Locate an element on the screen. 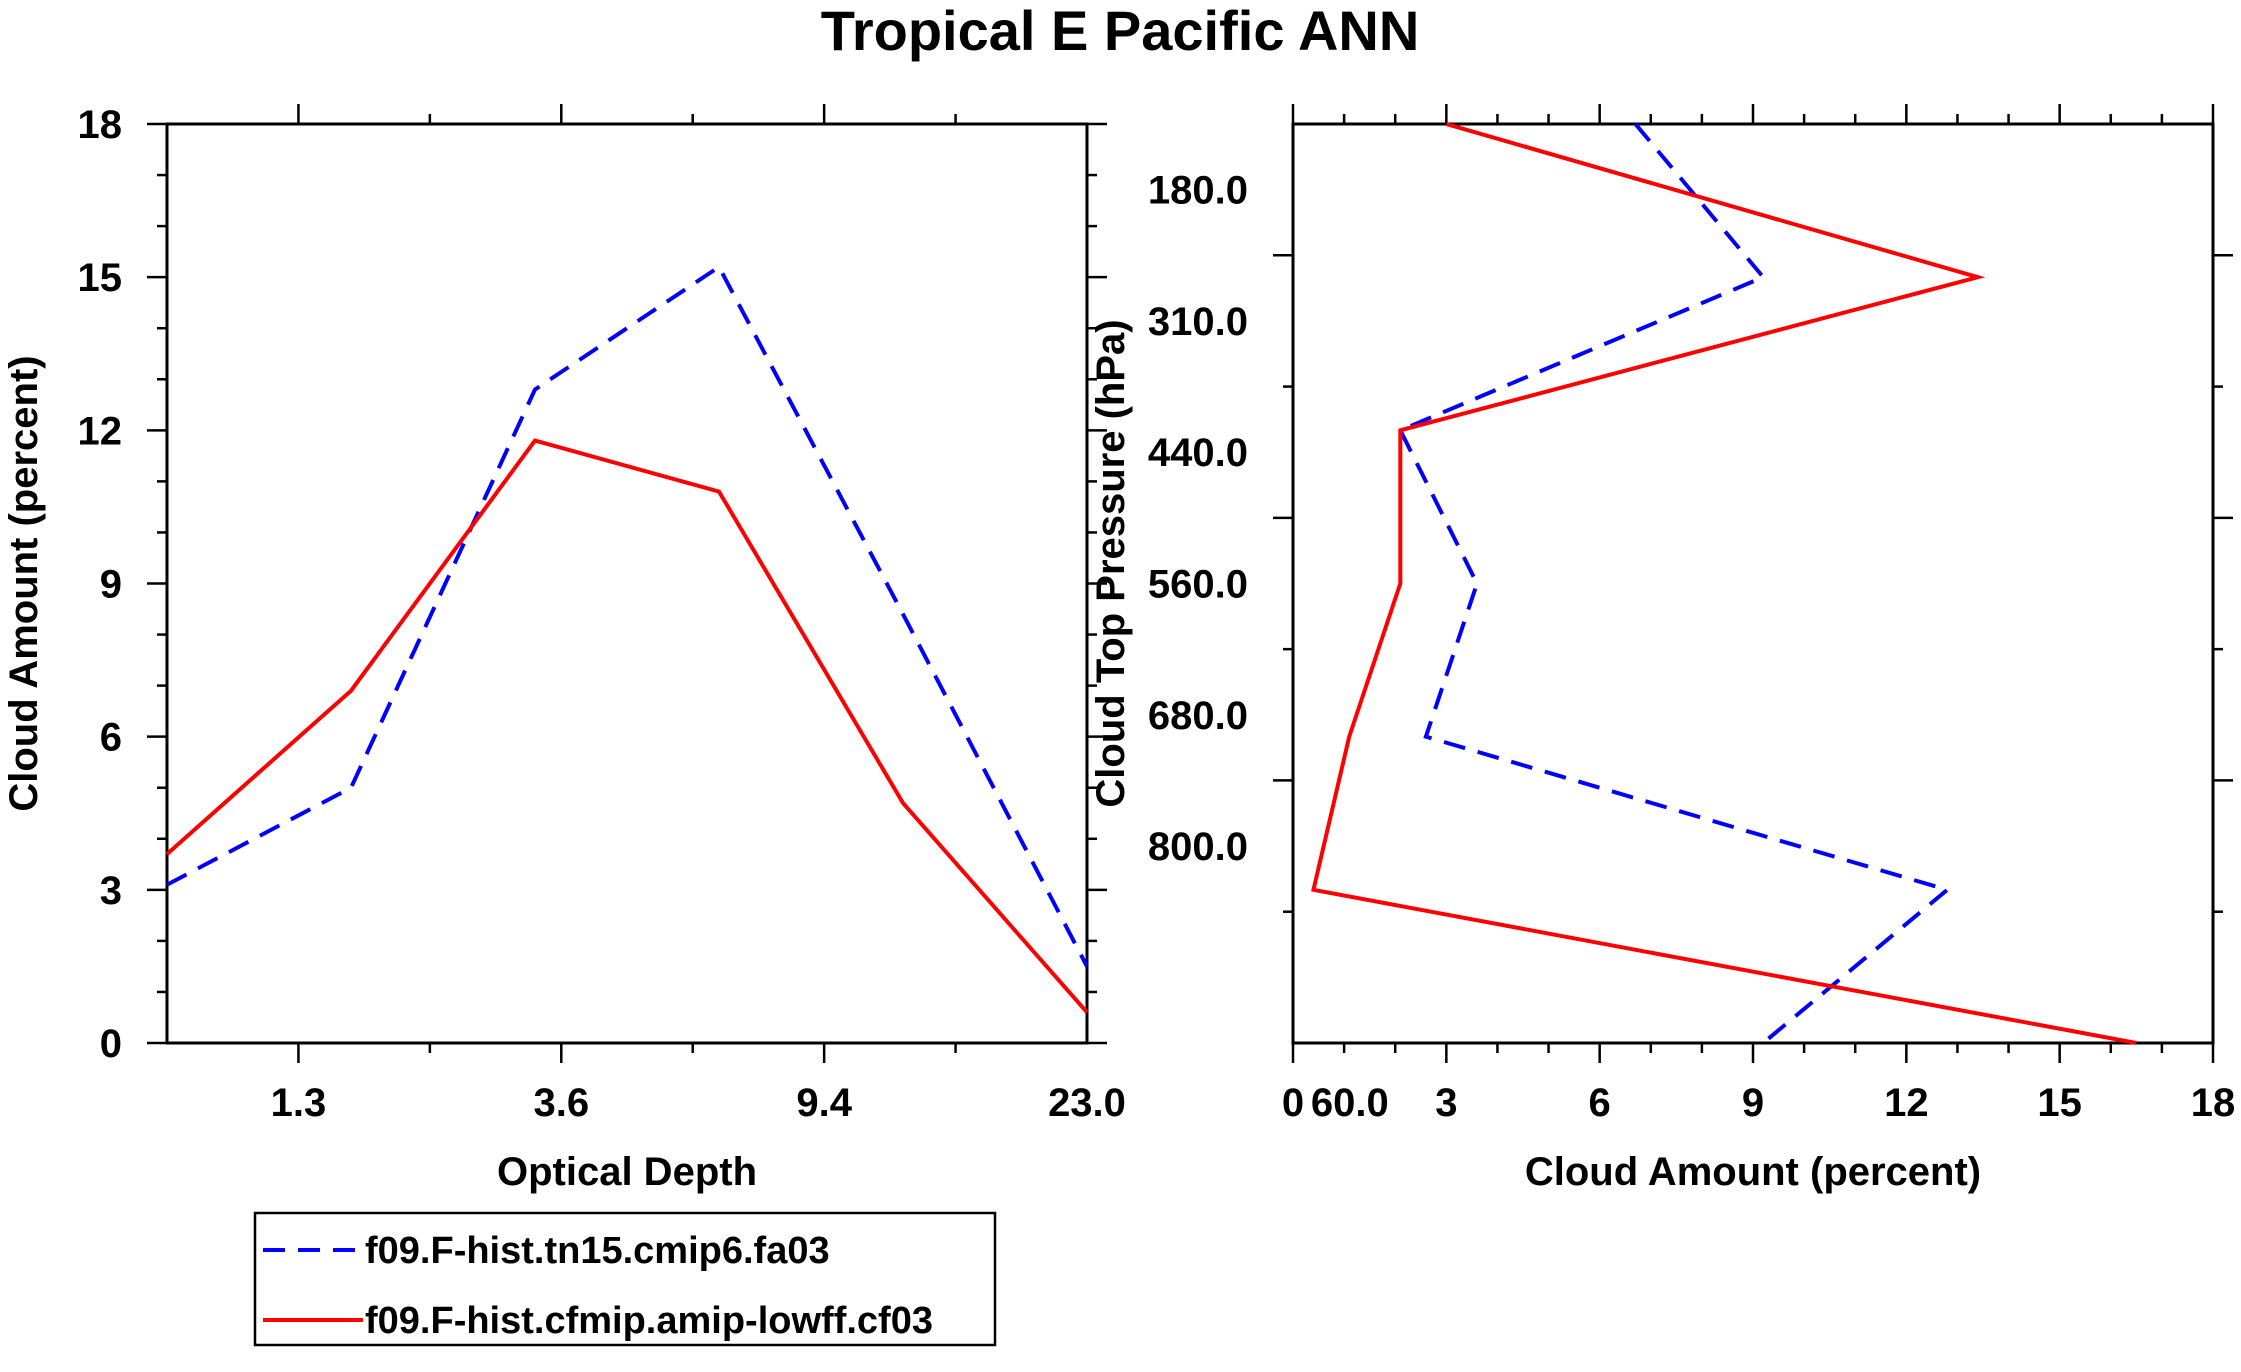 The image size is (2241, 1372). left-y-tick-label: 6 is located at coordinates (111, 738).